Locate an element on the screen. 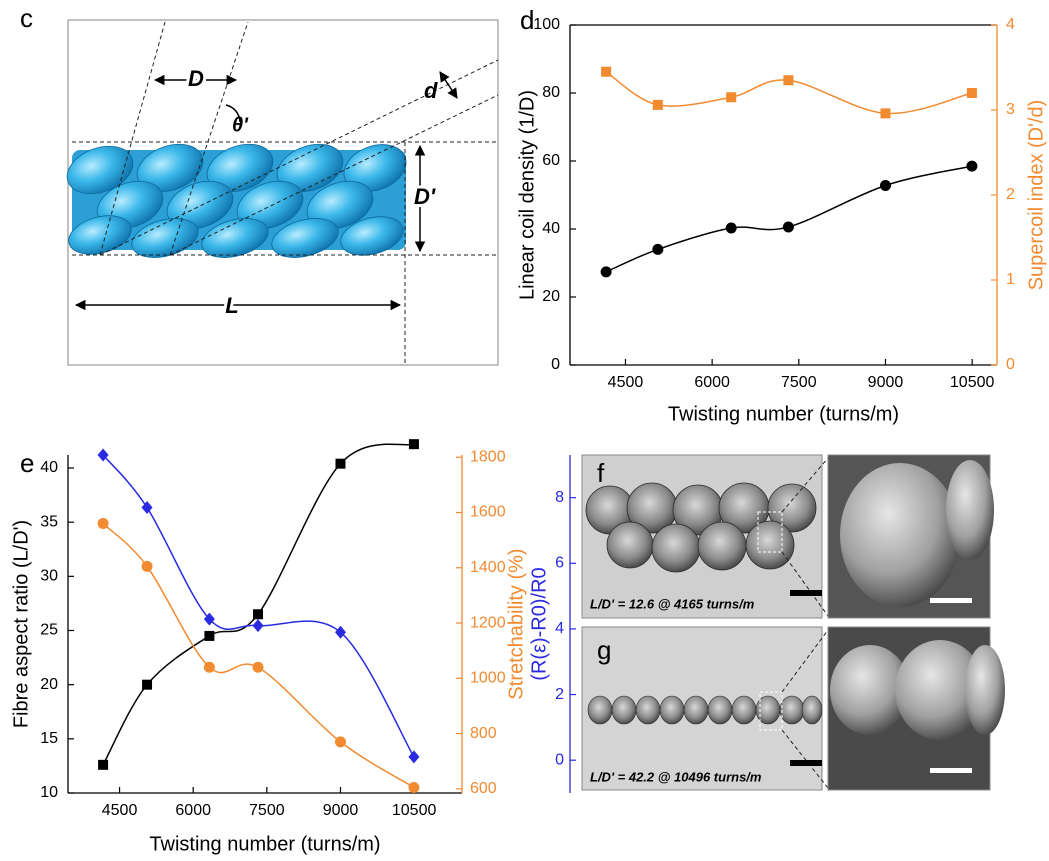 This screenshot has height=861, width=1049. y-tick-label: 100 is located at coordinates (546, 24).